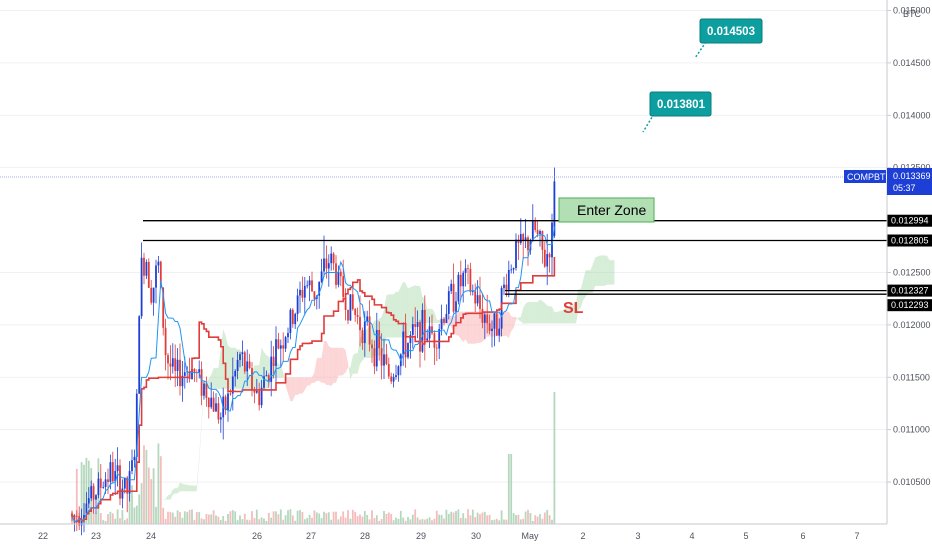 This screenshot has height=550, width=932. I want to click on time-axis: 22 23 24 26 27 28 29 30 May 2 3 4 5 6 7, so click(443, 532).